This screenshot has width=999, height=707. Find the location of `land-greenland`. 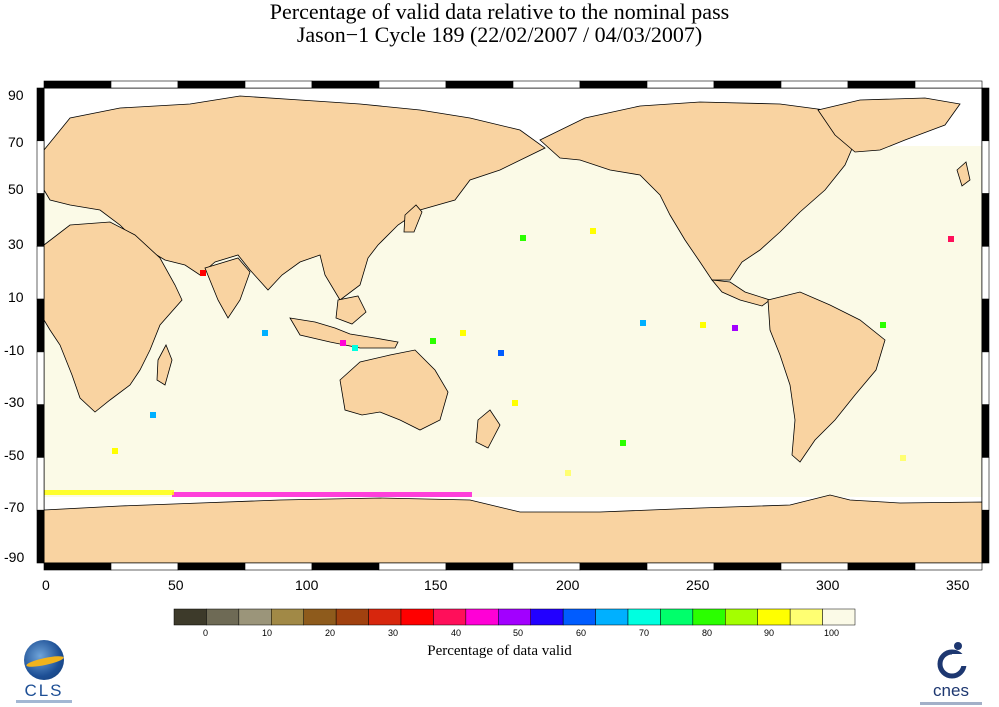

land-greenland is located at coordinates (889, 125).